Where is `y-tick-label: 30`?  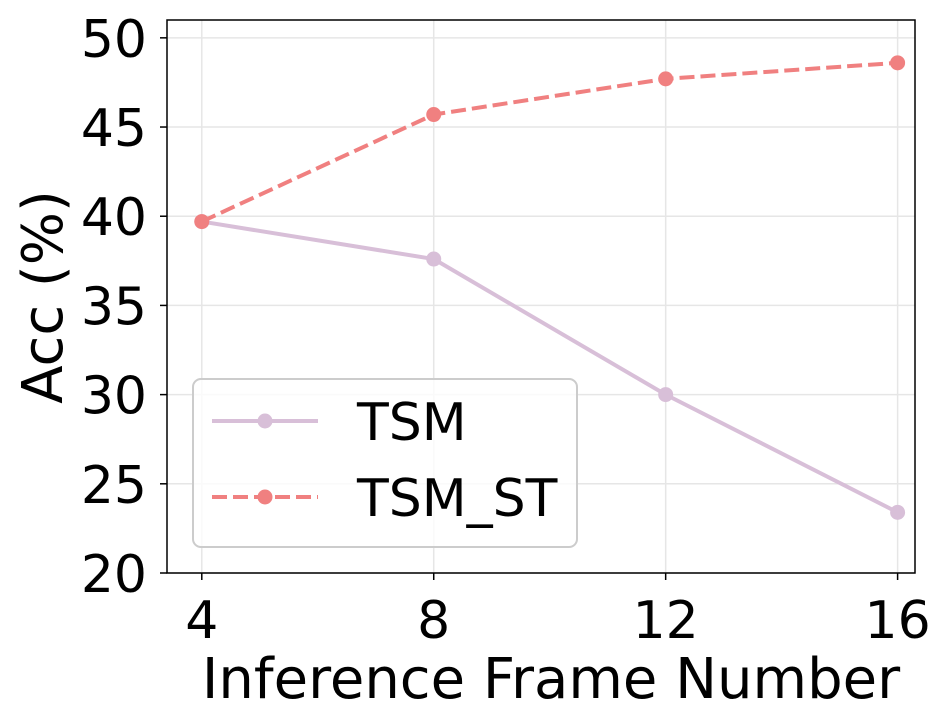
y-tick-label: 30 is located at coordinates (114, 397).